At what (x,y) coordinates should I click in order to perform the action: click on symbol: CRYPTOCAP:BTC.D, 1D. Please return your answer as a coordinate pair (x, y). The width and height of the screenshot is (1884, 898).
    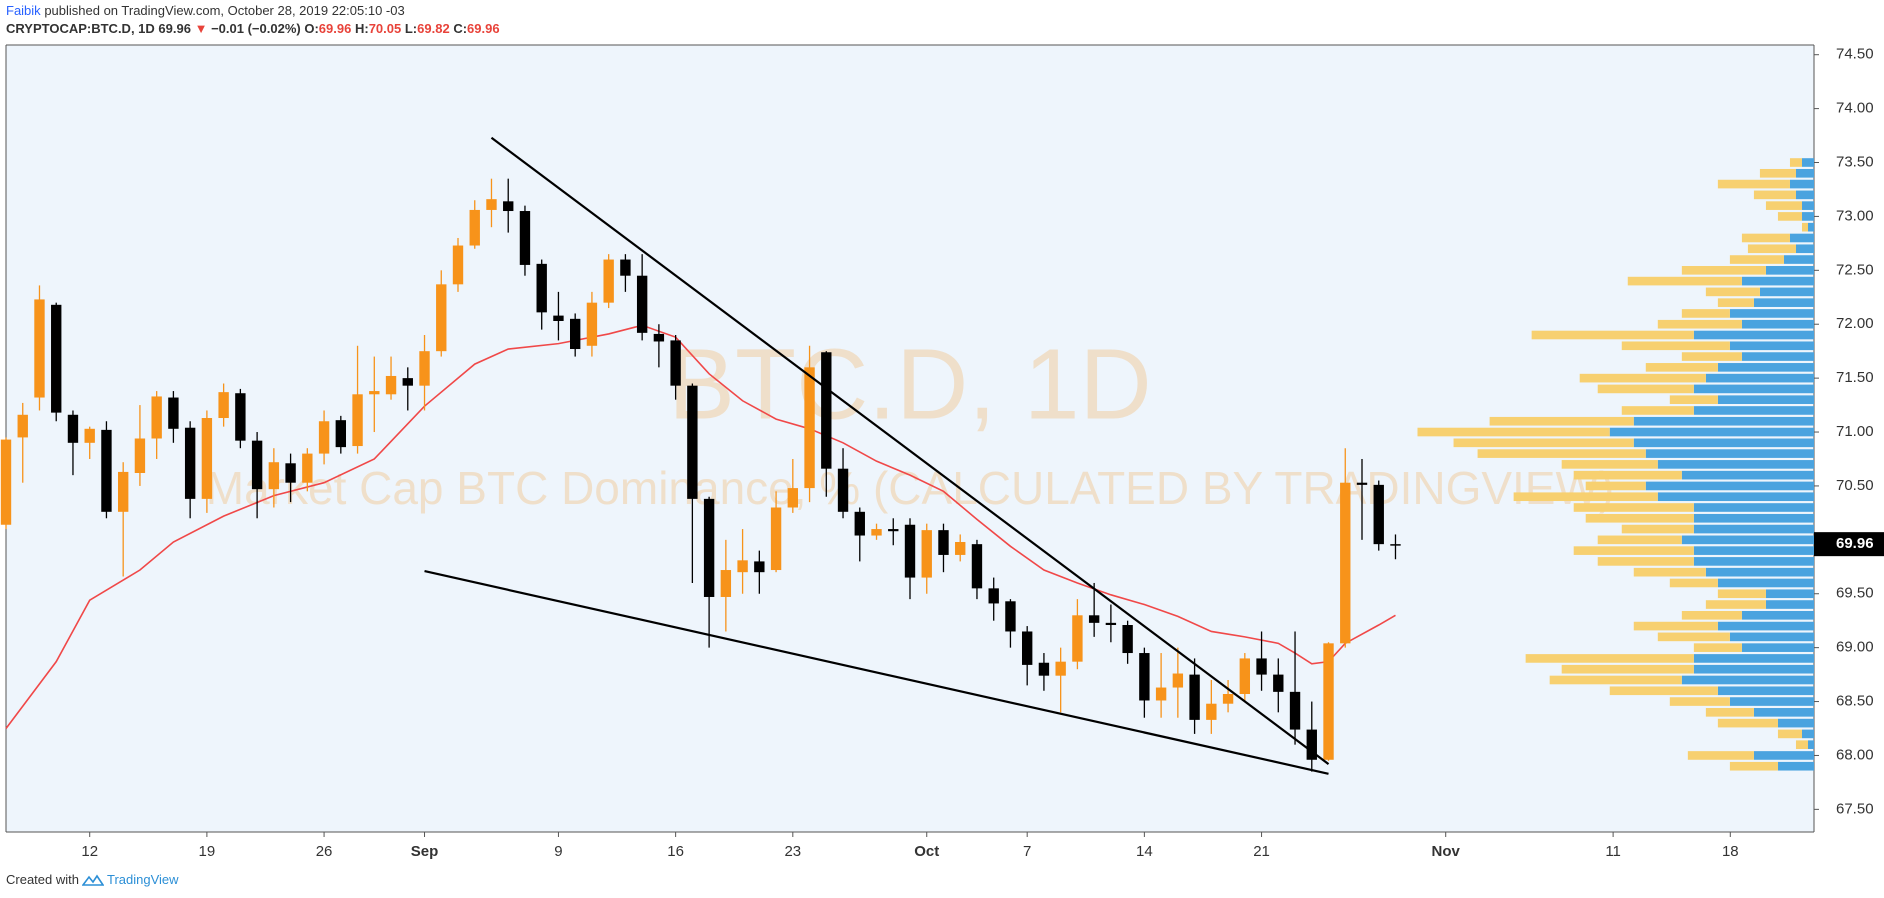
    Looking at the image, I should click on (80, 28).